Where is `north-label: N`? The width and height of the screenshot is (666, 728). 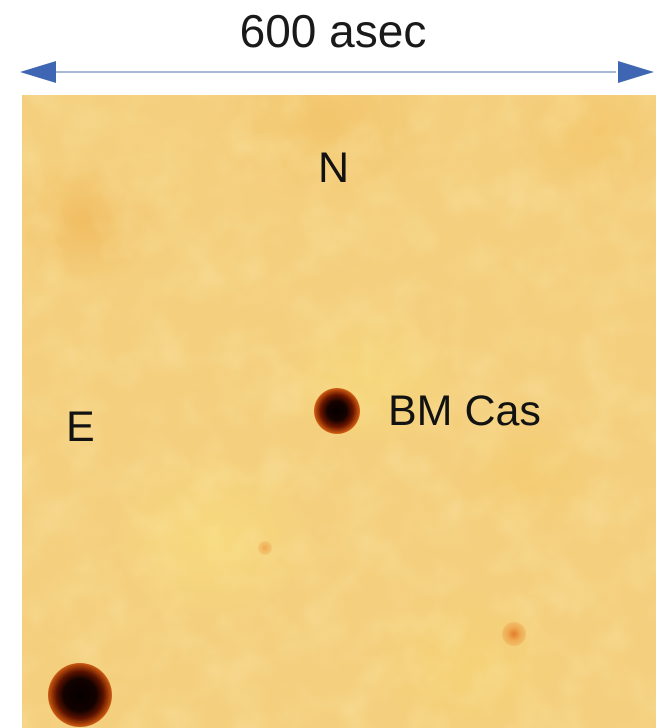 north-label: N is located at coordinates (334, 168).